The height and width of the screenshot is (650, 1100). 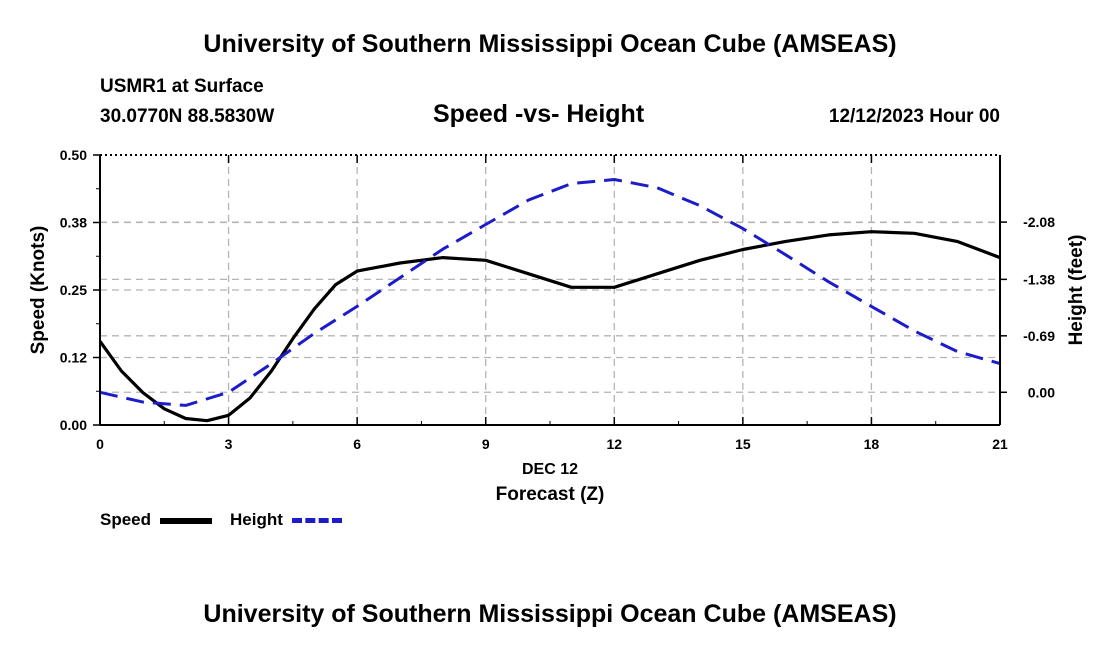 I want to click on y-left-tick-label: 0.25, so click(x=73, y=290).